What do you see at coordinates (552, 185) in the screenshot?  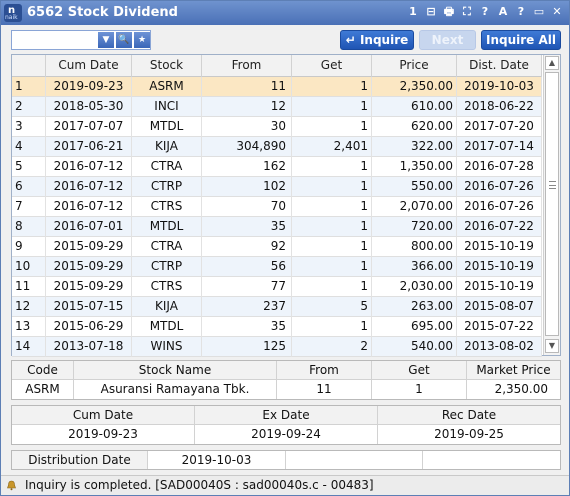 I see `grip-icon` at bounding box center [552, 185].